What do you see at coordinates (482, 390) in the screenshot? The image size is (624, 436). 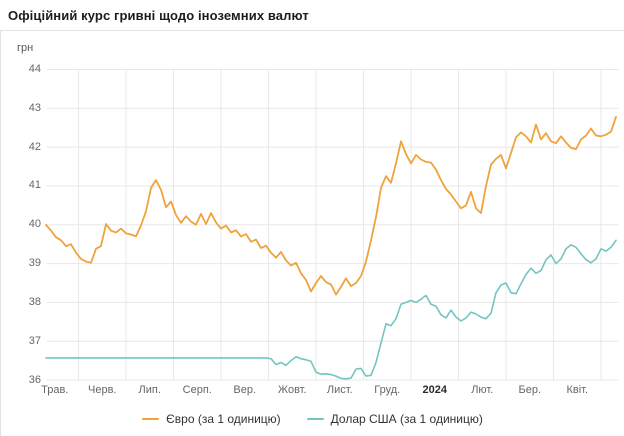 I see `x-axis-label: Лют.` at bounding box center [482, 390].